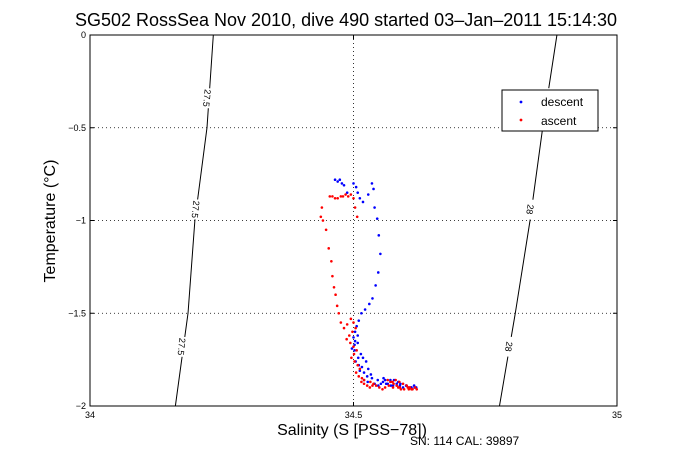 This screenshot has width=681, height=454. Describe the element at coordinates (521, 120) in the screenshot. I see `legend-marker-ascent` at that location.